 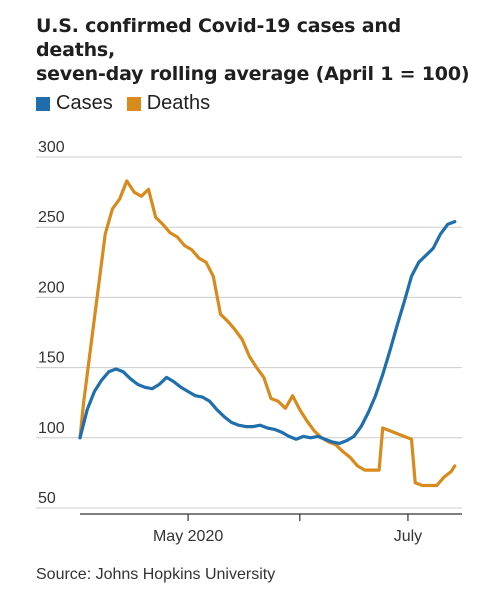 What do you see at coordinates (84, 103) in the screenshot?
I see `legend-label-cases: Cases` at bounding box center [84, 103].